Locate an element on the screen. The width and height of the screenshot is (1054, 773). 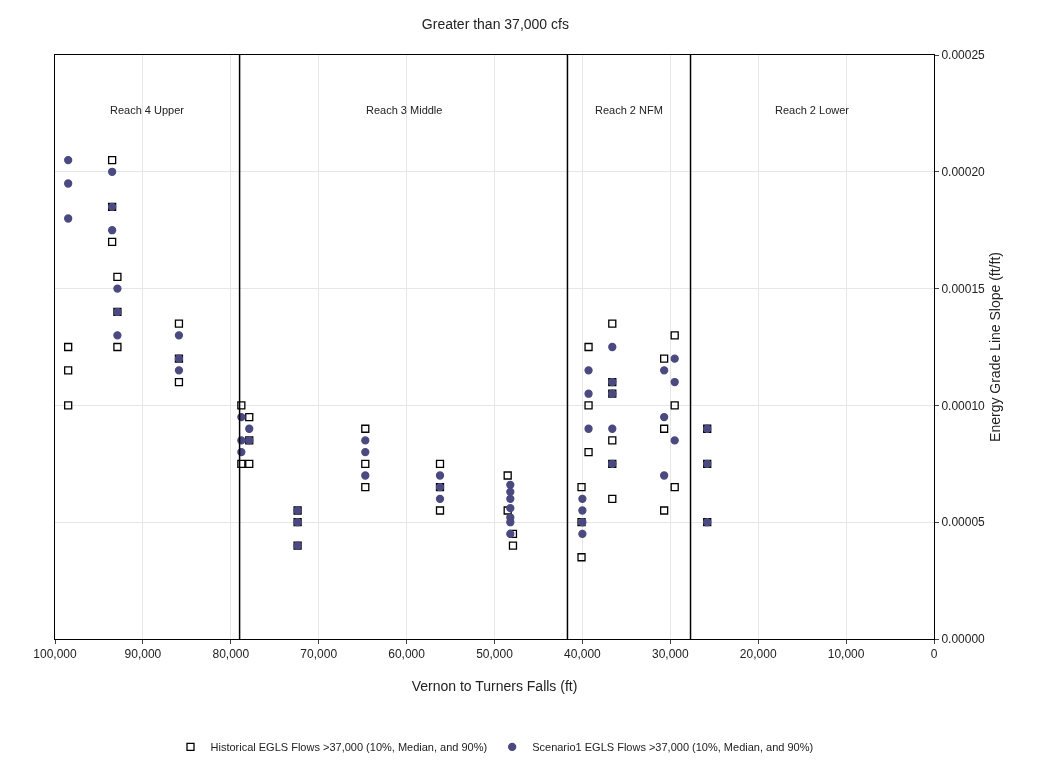
y-tick-label: 0.00010 is located at coordinates (963, 405).